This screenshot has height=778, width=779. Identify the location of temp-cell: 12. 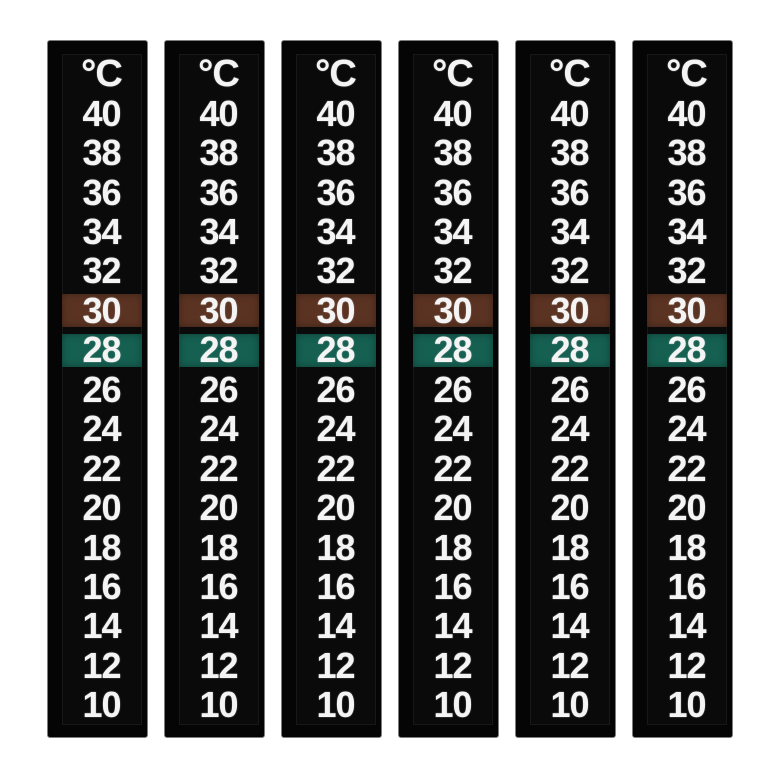
(569, 665).